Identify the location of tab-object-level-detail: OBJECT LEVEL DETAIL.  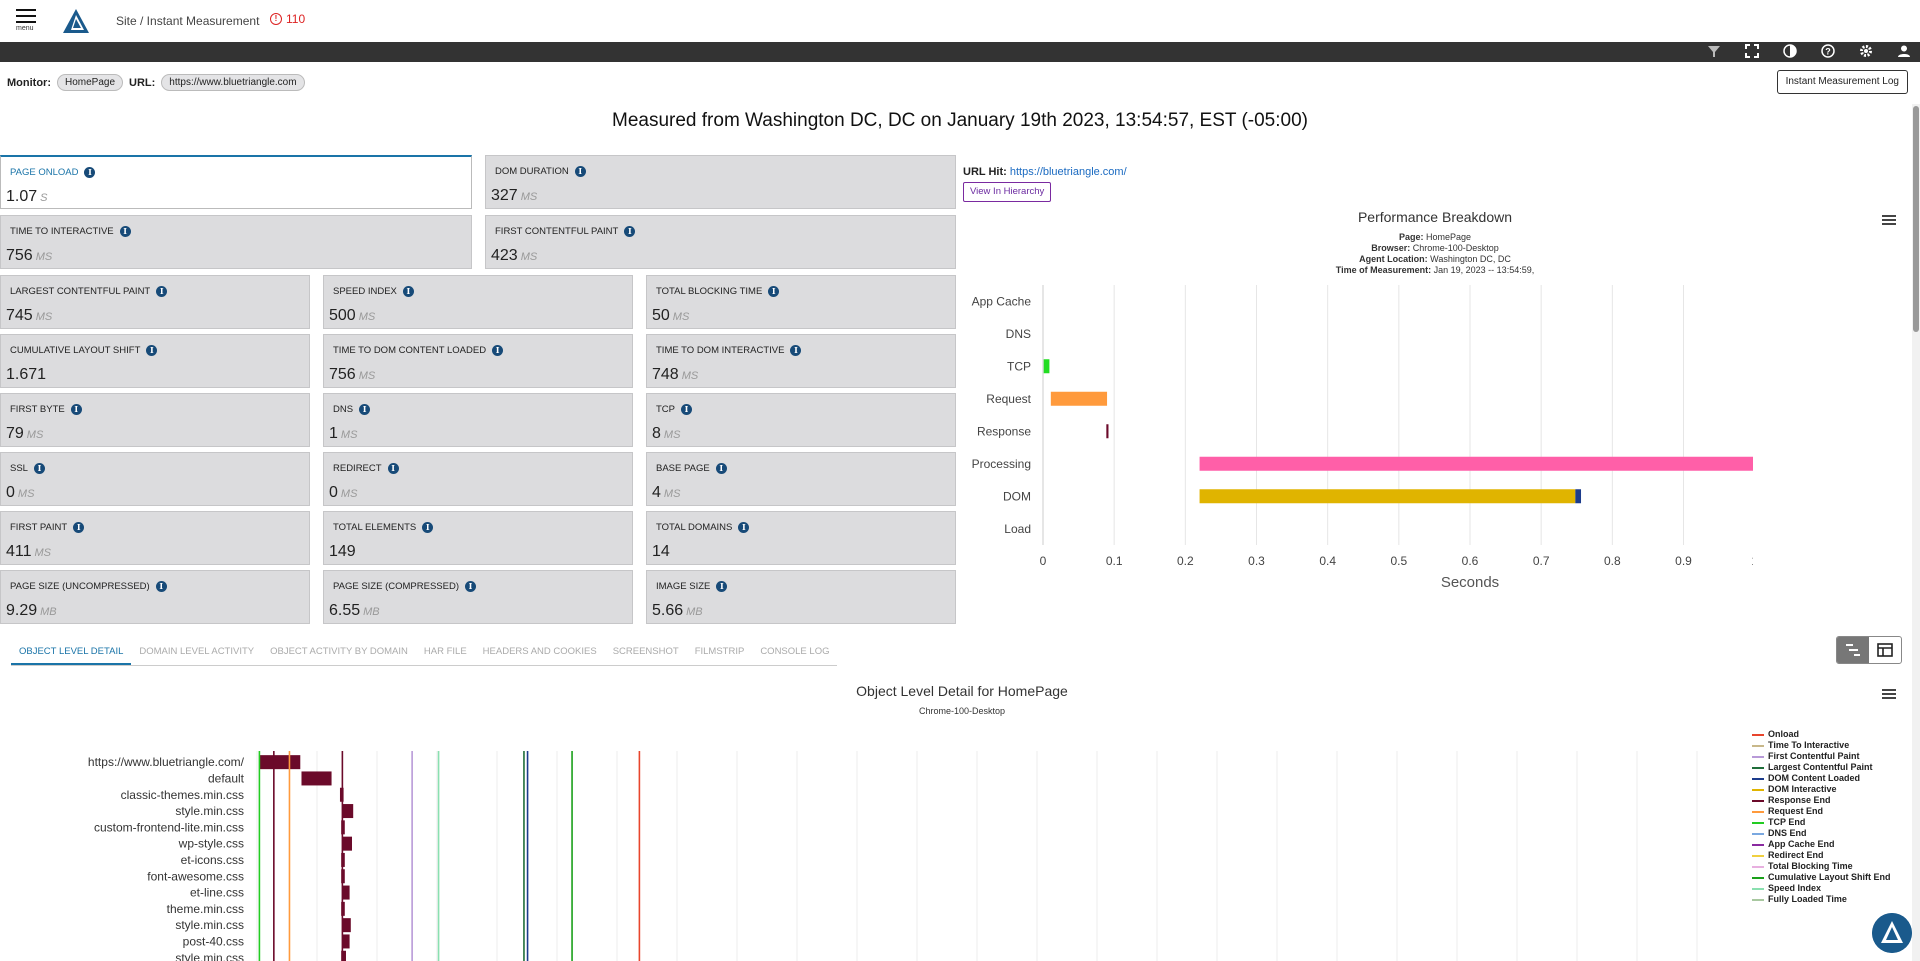
(71, 653).